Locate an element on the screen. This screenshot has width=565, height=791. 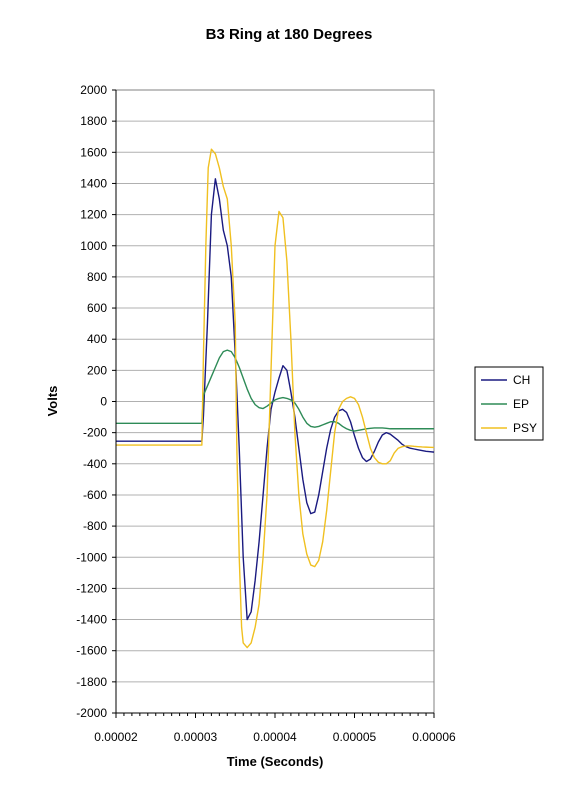
y-tick-label: -1400 is located at coordinates (91, 620).